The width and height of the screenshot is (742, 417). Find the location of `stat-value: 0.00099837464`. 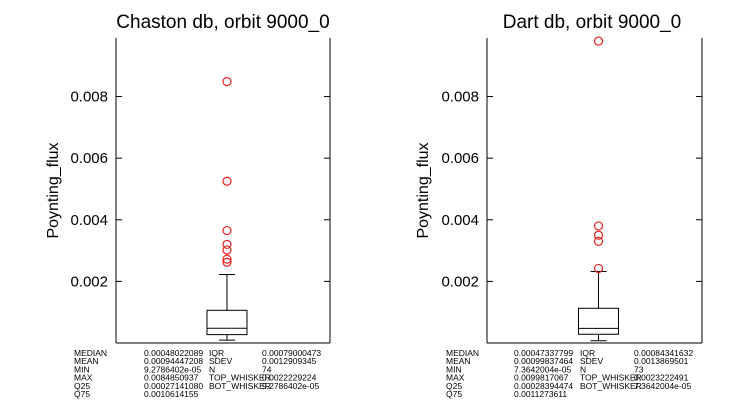

stat-value: 0.00099837464 is located at coordinates (543, 361).